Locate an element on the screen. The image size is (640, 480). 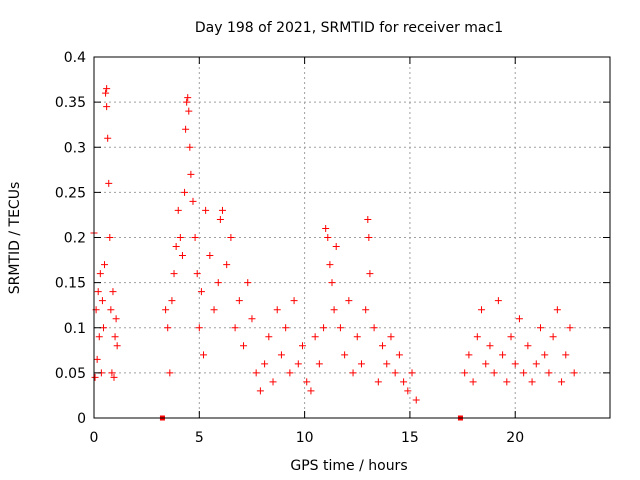
y-tick-label: 0.2 is located at coordinates (75, 239).